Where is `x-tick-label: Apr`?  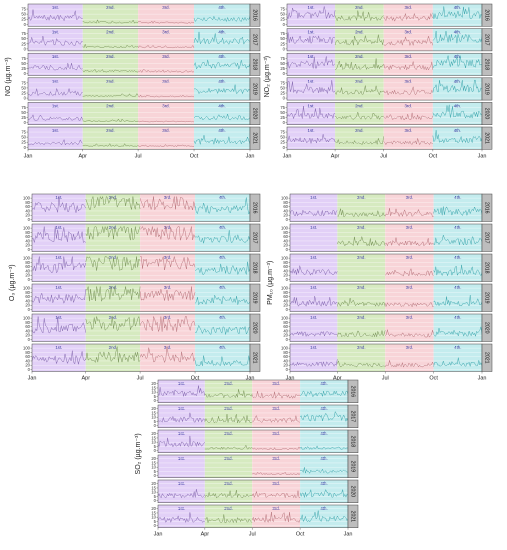
x-tick-label: Apr is located at coordinates (335, 156).